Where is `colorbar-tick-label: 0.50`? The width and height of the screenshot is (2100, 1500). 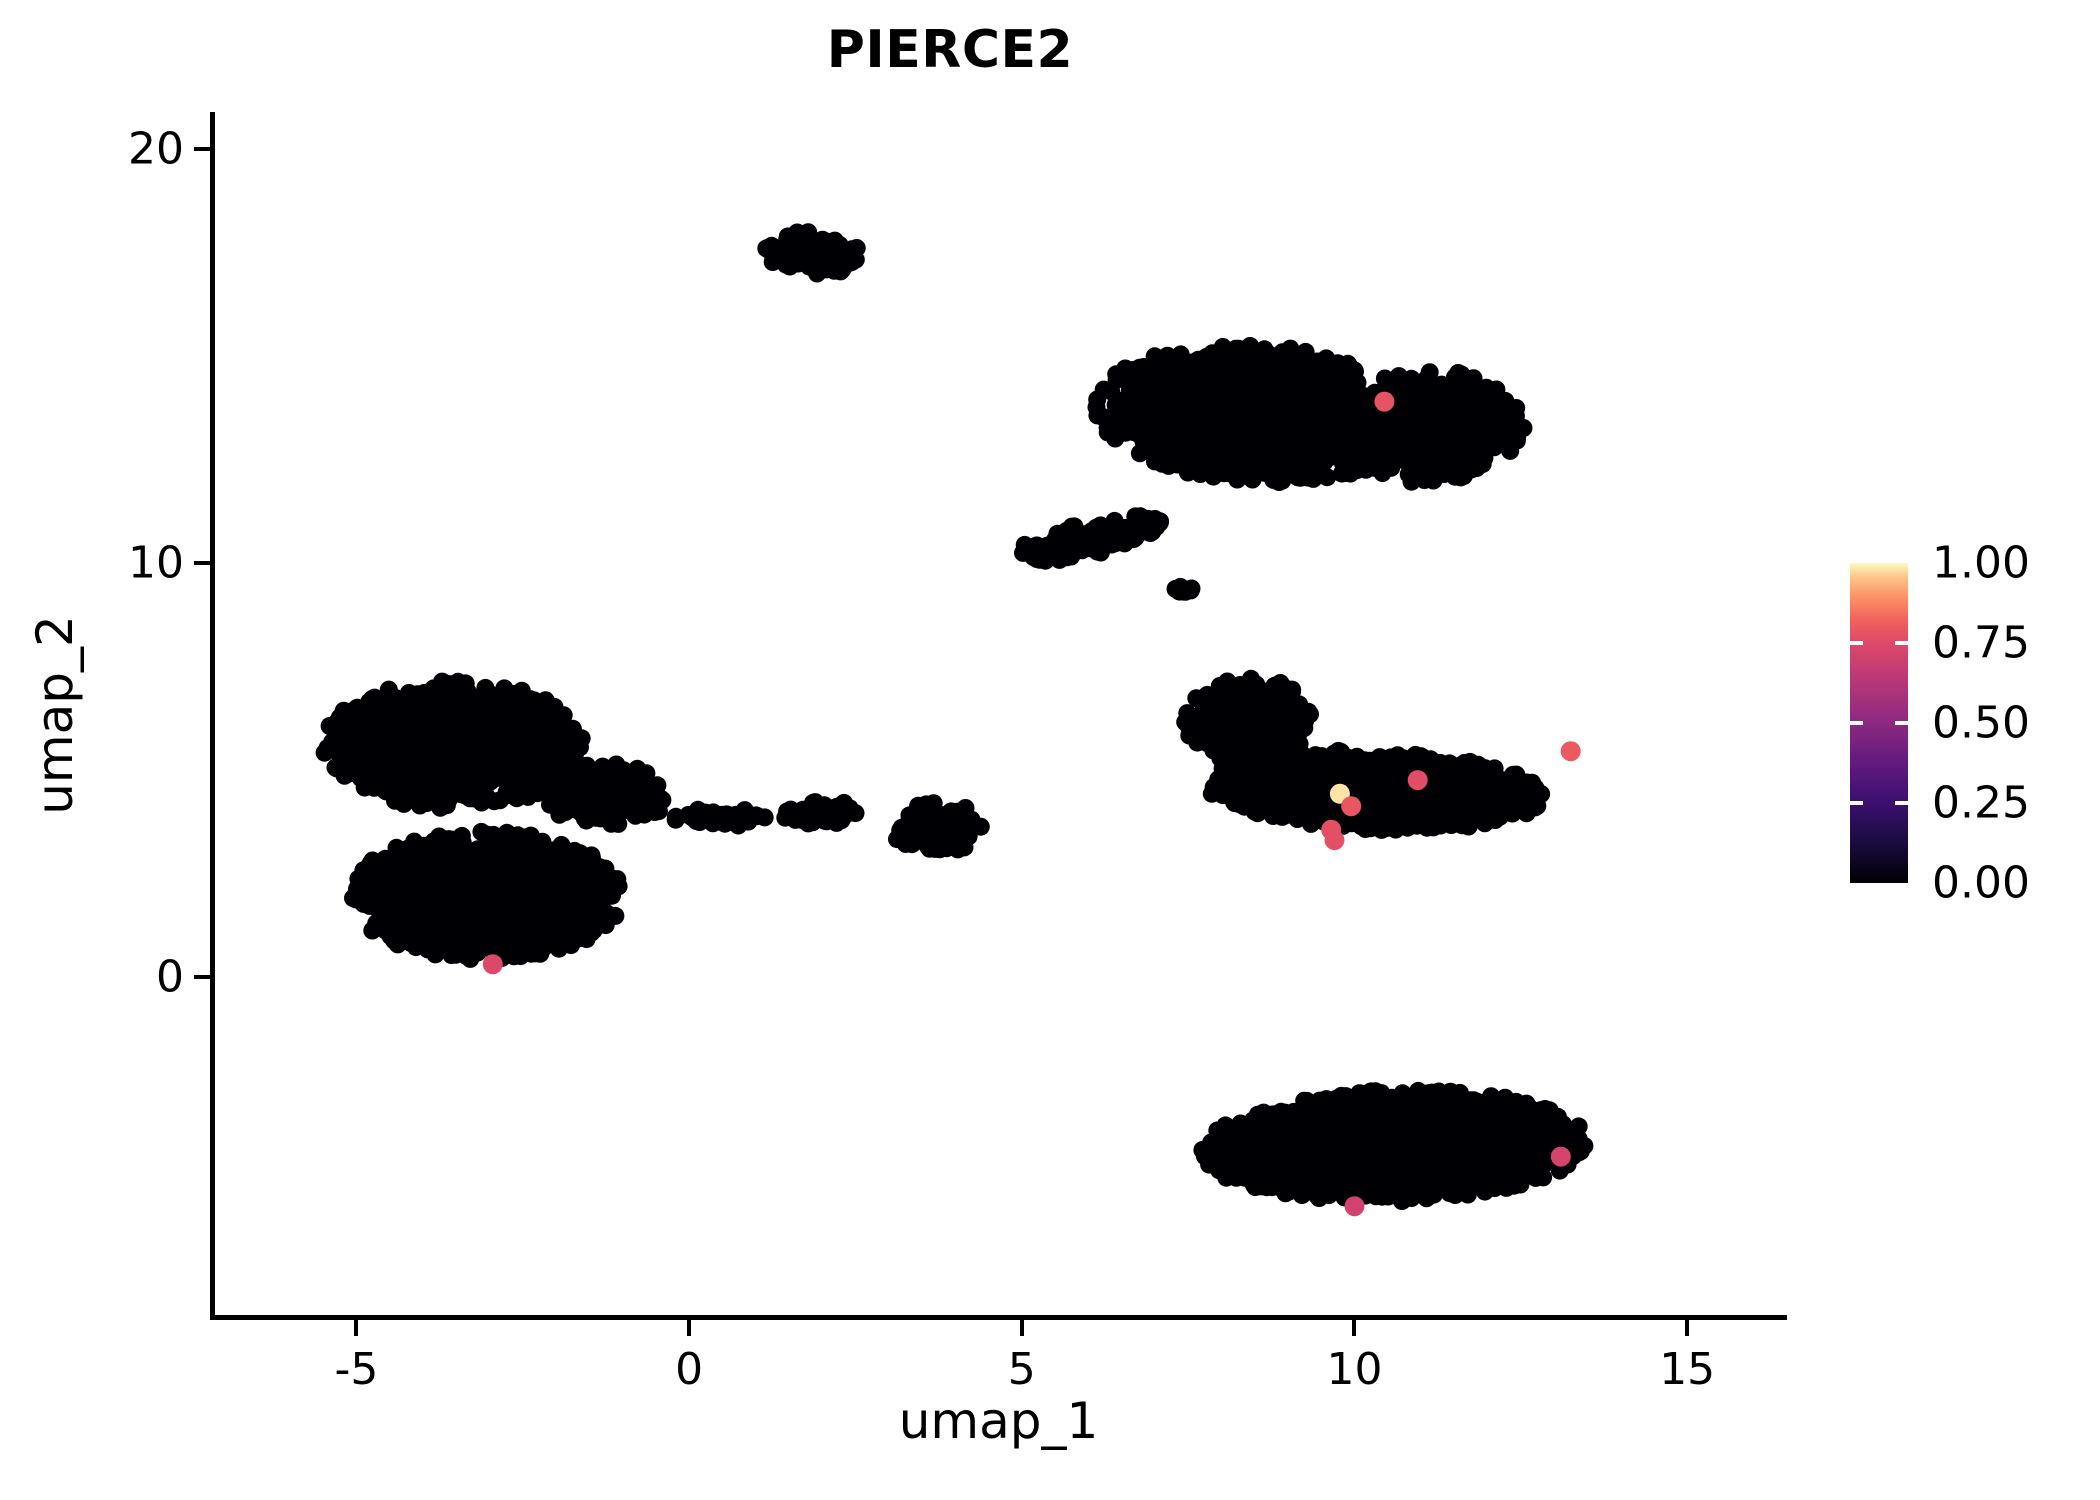 colorbar-tick-label: 0.50 is located at coordinates (1981, 723).